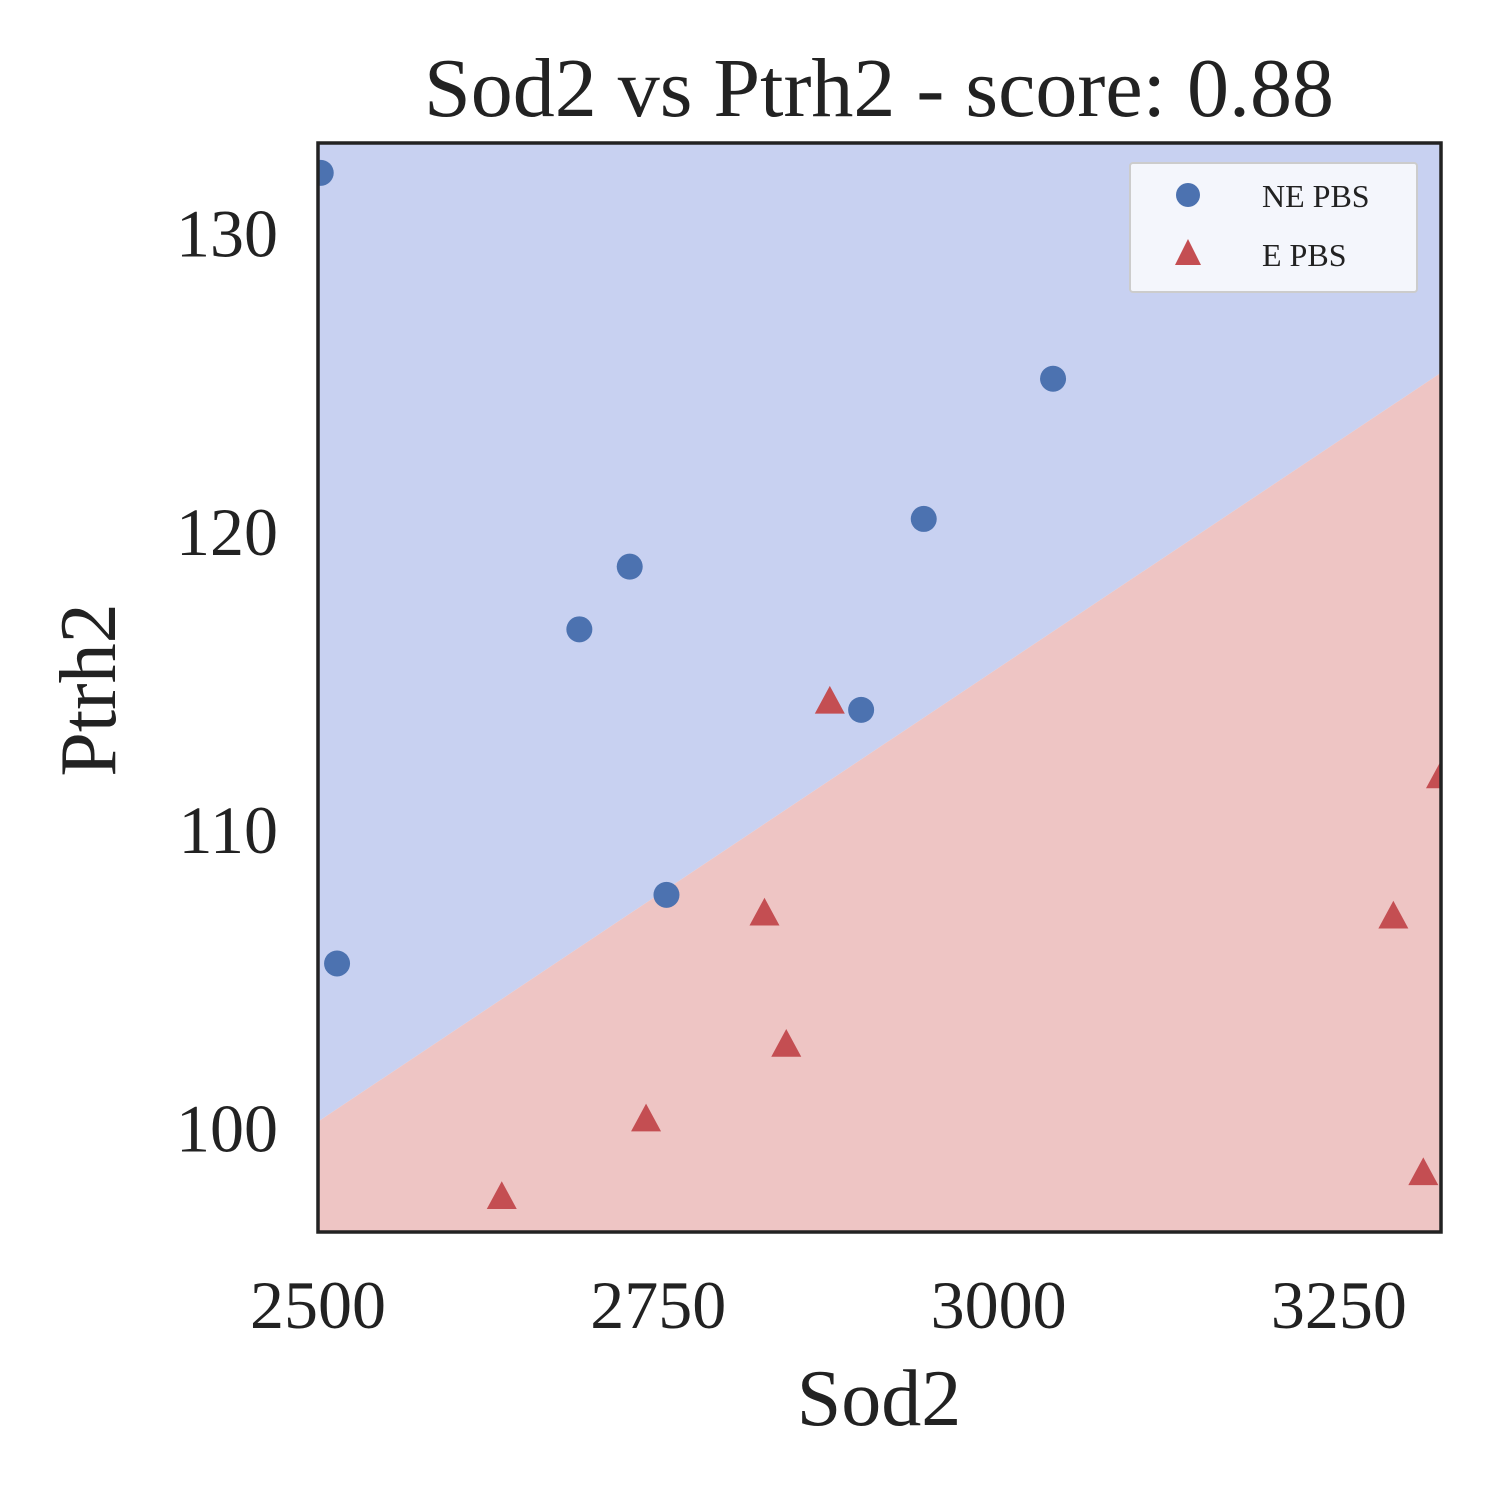  What do you see at coordinates (1188, 195) in the screenshot?
I see `legend-marker-ne-pbs` at bounding box center [1188, 195].